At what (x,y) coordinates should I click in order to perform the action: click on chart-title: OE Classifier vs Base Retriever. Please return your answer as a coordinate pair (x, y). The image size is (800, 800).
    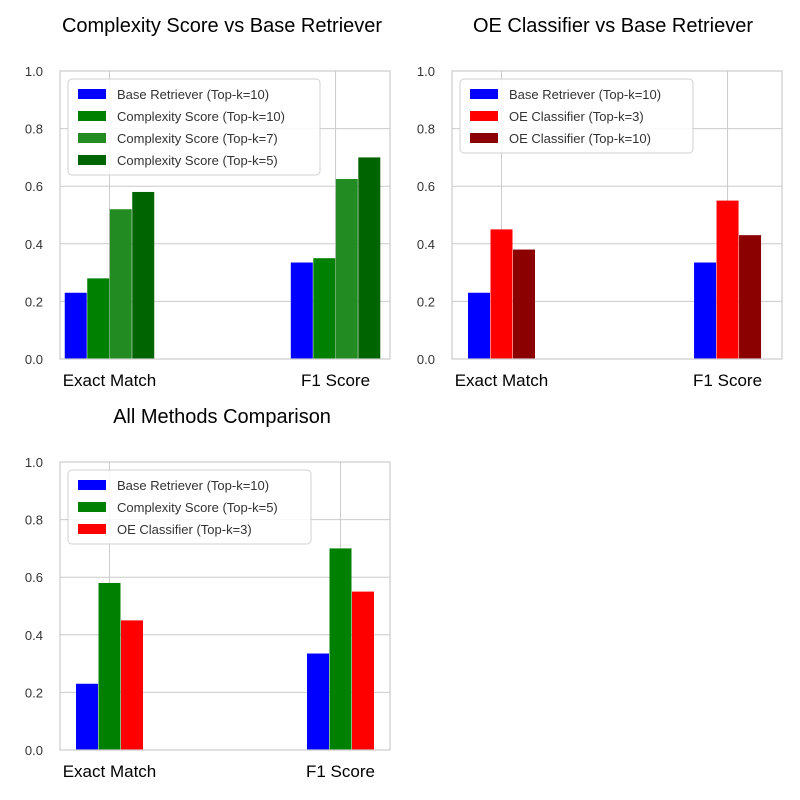
    Looking at the image, I should click on (613, 26).